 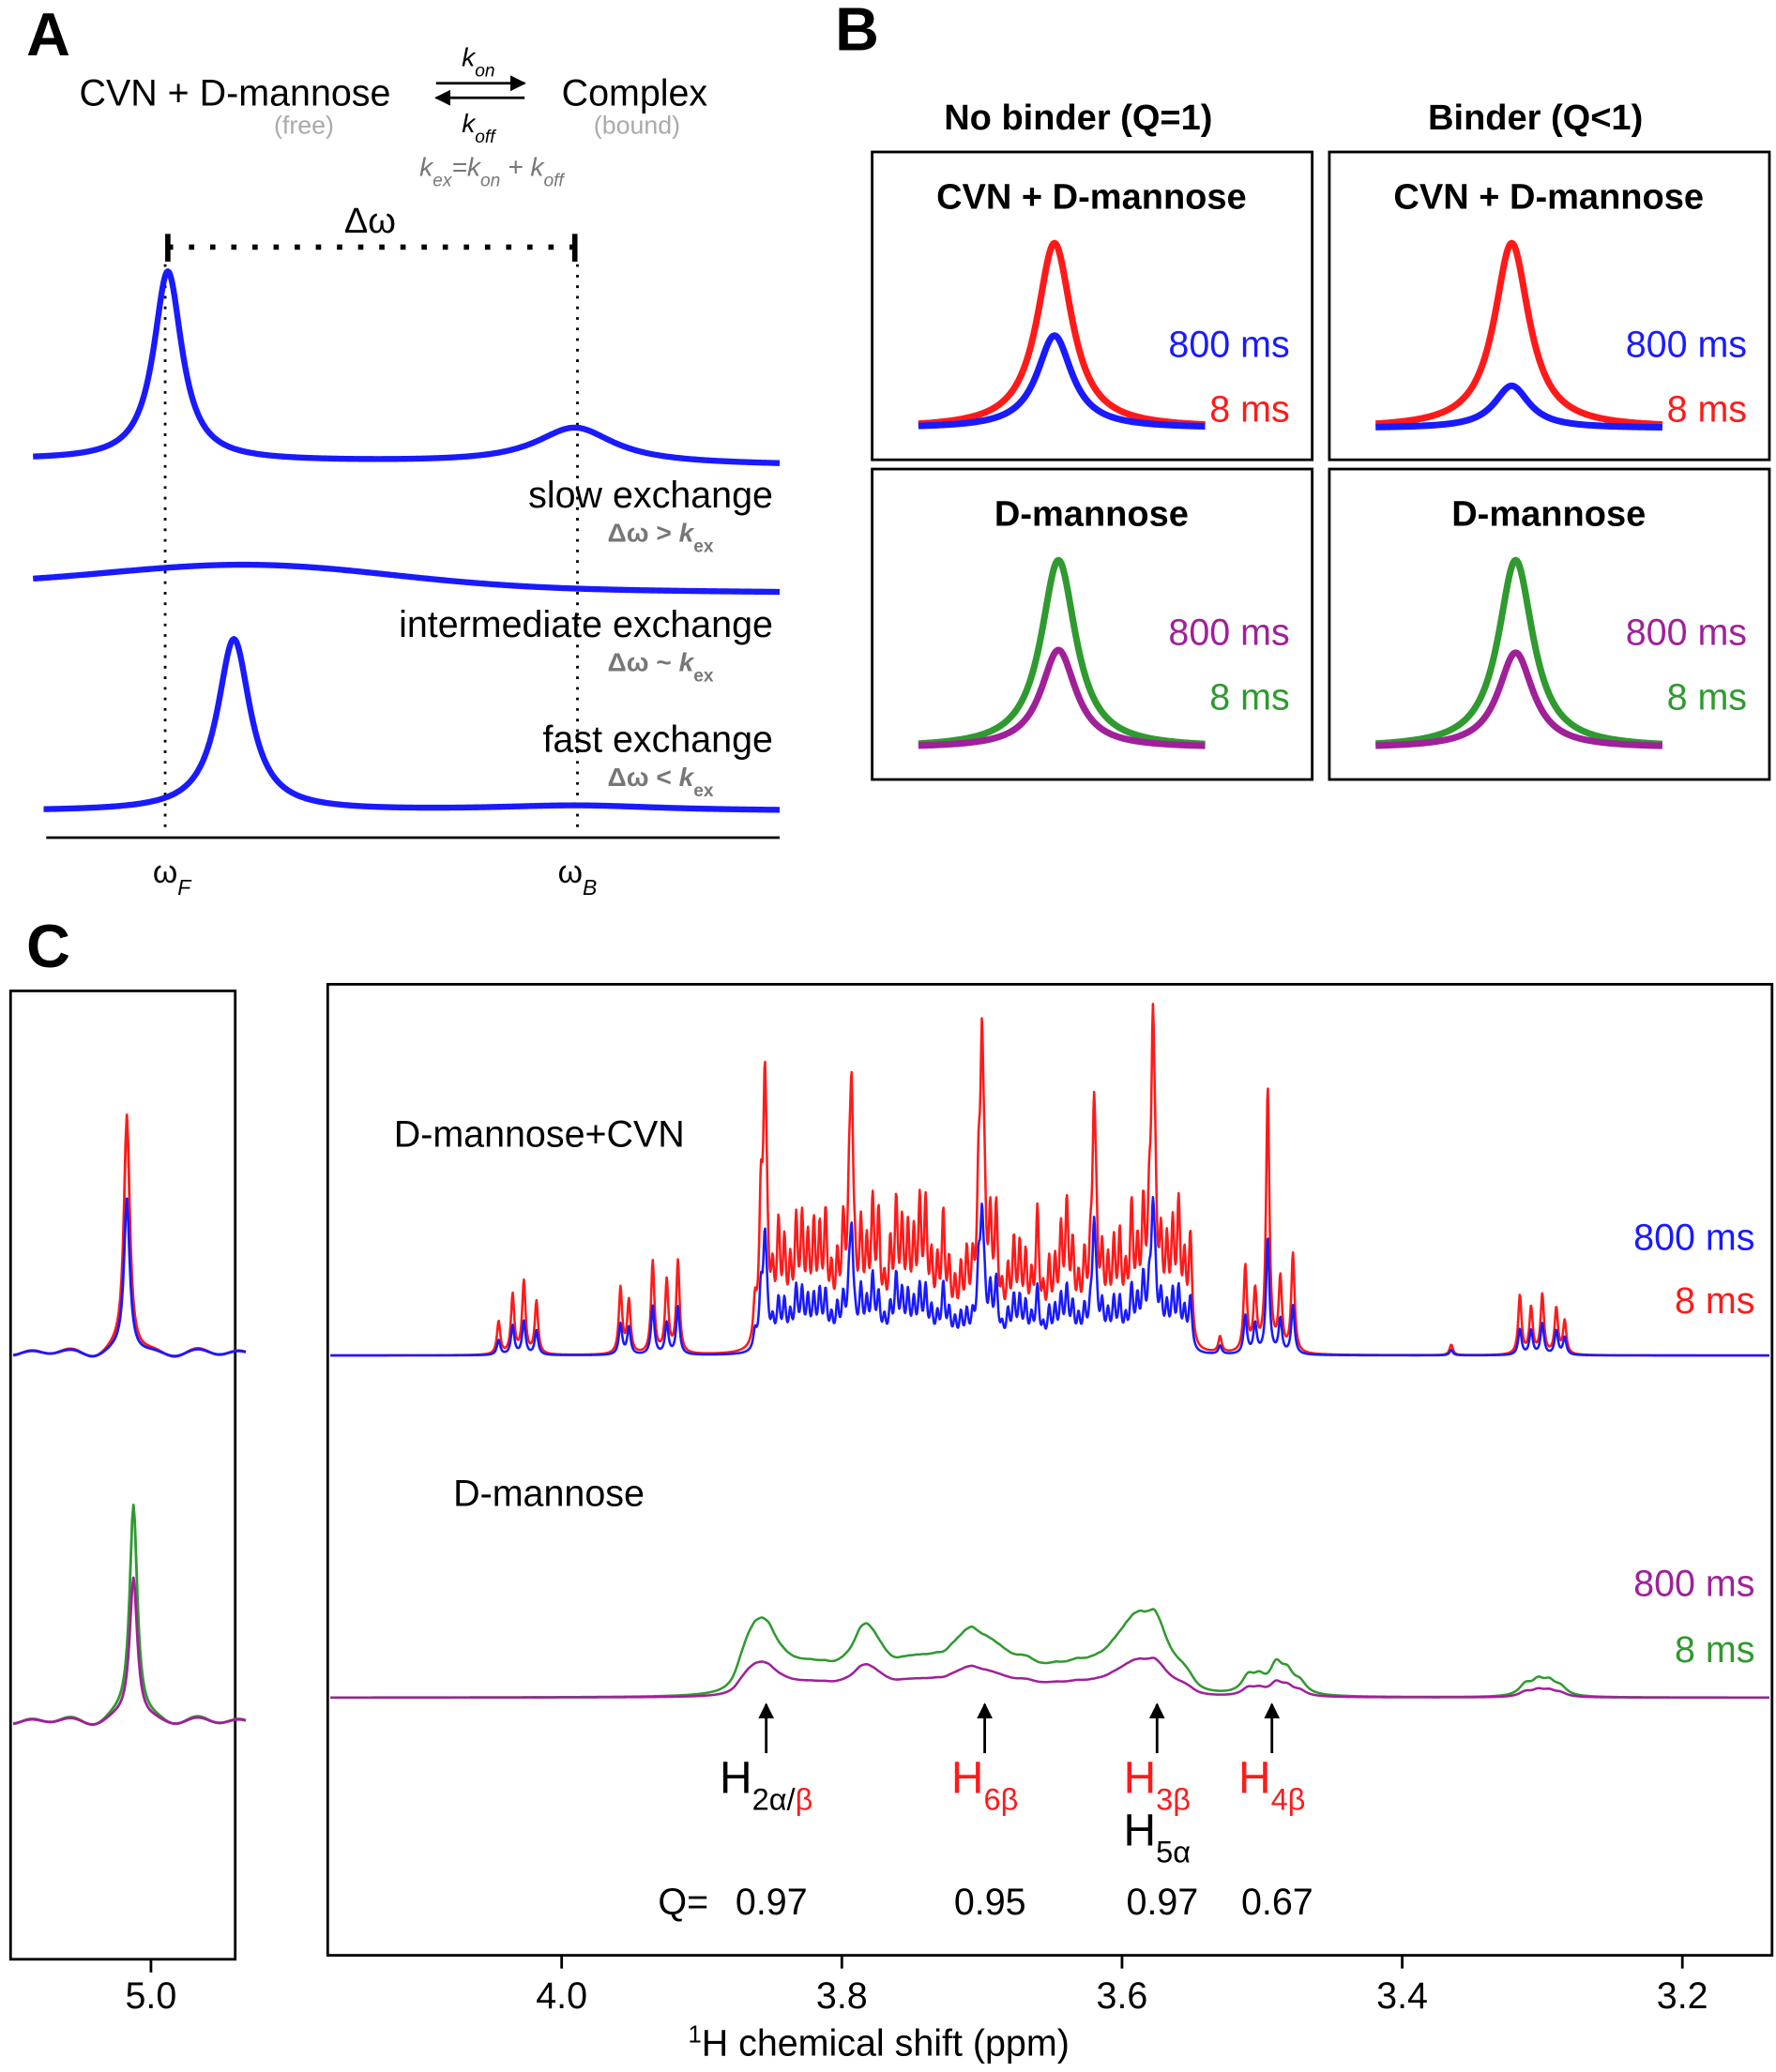 I want to click on peak-label-part: 4β, so click(x=1288, y=1799).